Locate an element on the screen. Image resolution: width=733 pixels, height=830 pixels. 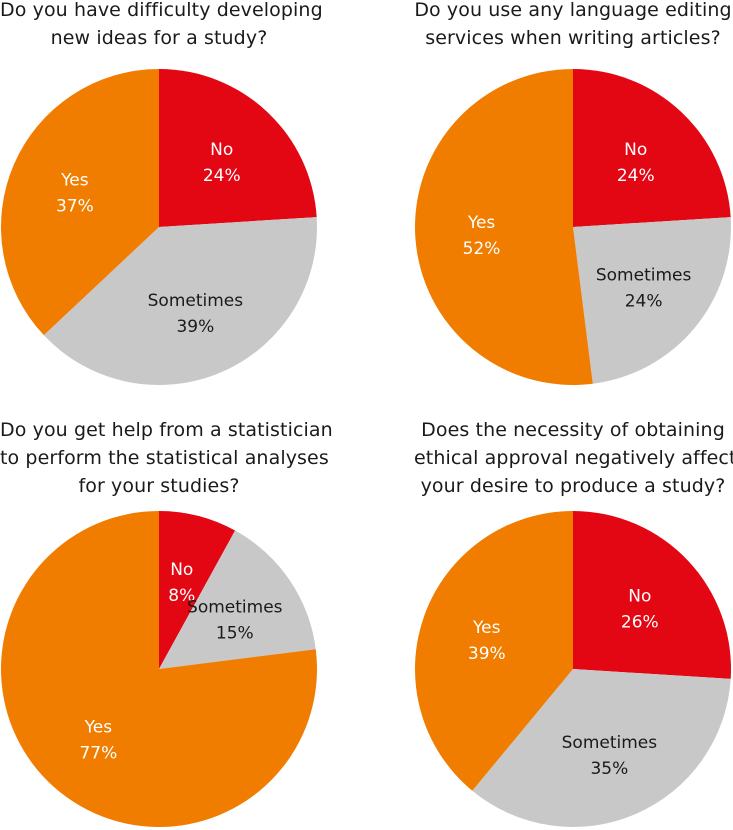
chart-3-title-line-2: to perform the statistical analyses is located at coordinates (164, 458).